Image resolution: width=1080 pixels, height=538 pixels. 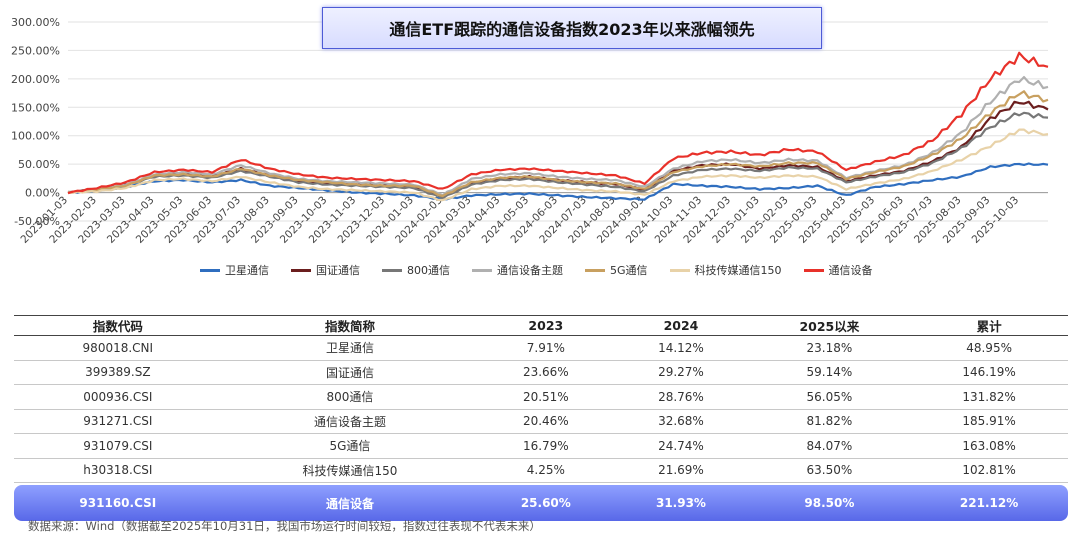 I want to click on cell: 56.05%, so click(x=829, y=397).